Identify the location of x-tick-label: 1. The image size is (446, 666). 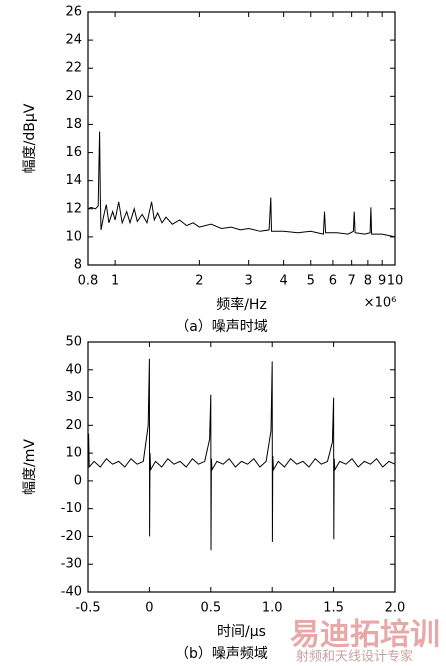
(115, 281).